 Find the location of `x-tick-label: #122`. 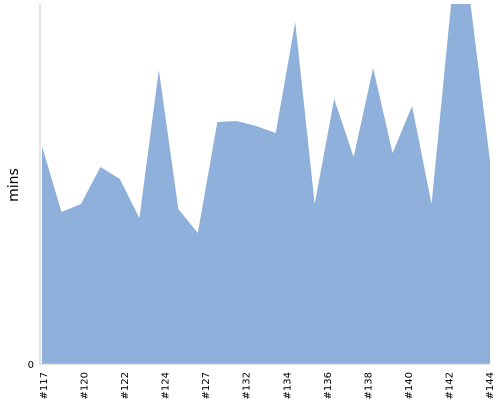

x-tick-label: #122 is located at coordinates (125, 385).